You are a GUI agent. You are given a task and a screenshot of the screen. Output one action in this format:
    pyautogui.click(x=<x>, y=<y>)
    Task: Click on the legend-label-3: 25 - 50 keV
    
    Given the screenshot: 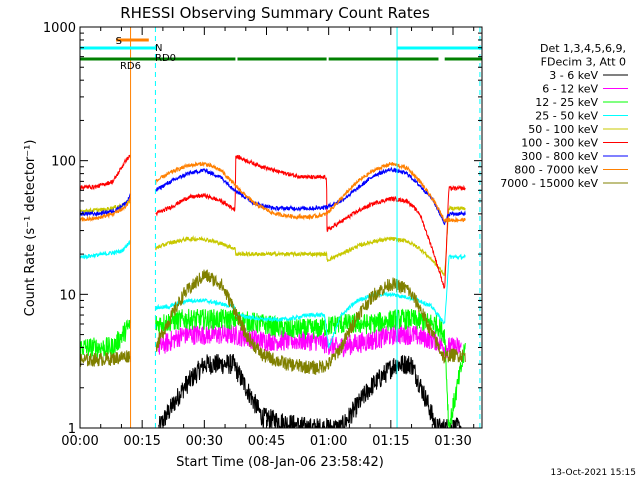 What is the action you would take?
    pyautogui.click(x=566, y=116)
    